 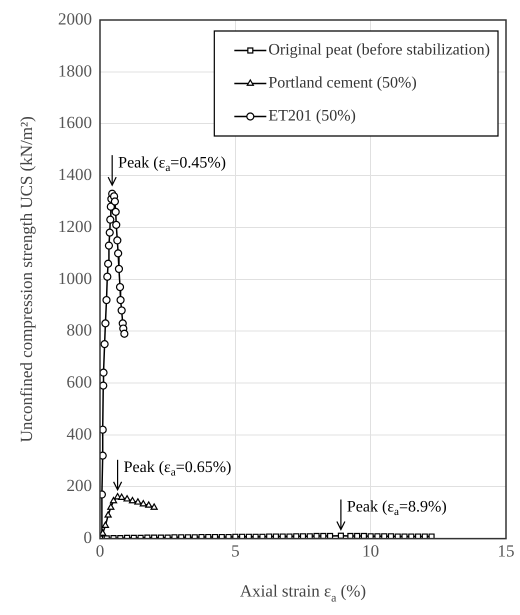 I want to click on y-tick-label: 1000, so click(x=75, y=278).